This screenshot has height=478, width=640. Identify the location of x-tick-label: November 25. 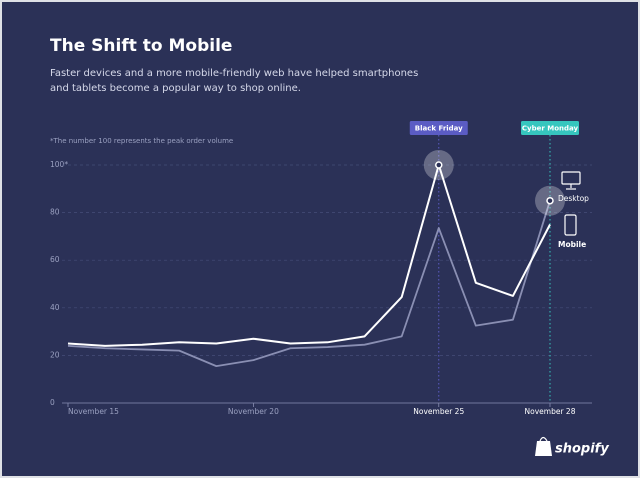
(438, 411).